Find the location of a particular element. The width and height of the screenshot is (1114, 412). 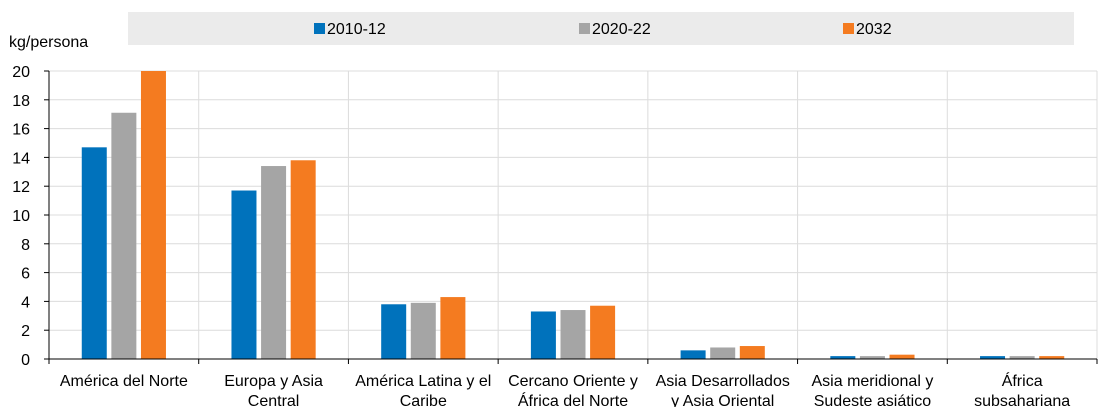

x-tick-label: África subsahariana is located at coordinates (1022, 389).